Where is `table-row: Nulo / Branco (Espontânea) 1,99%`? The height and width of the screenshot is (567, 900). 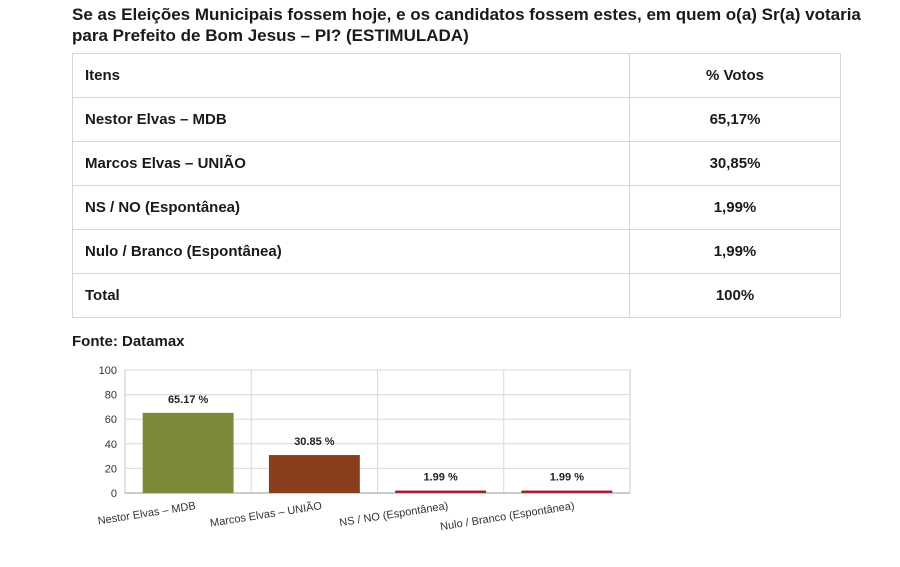
table-row: Nulo / Branco (Espontânea) 1,99% is located at coordinates (456, 251).